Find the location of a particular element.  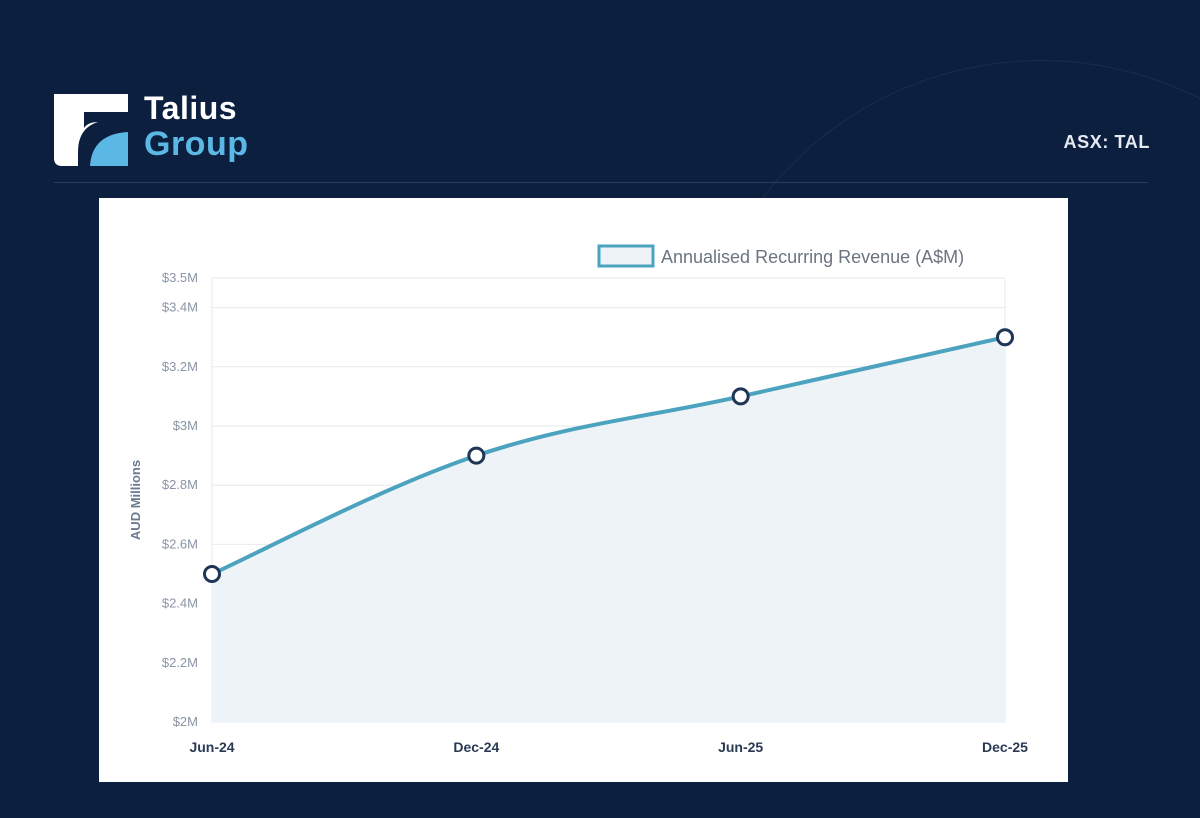

y-tick-label: $2M is located at coordinates (185, 721).